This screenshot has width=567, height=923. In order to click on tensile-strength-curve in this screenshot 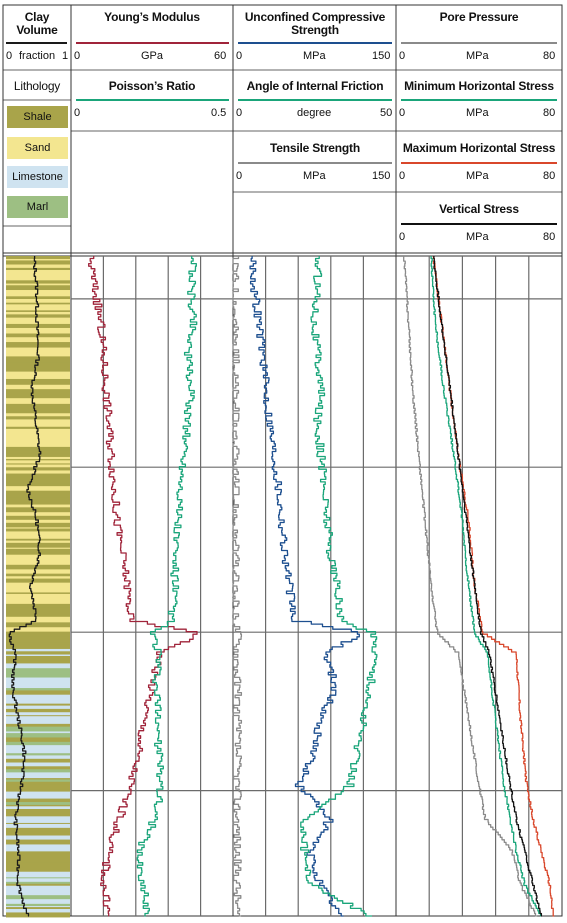, I will do `click(237, 586)`.